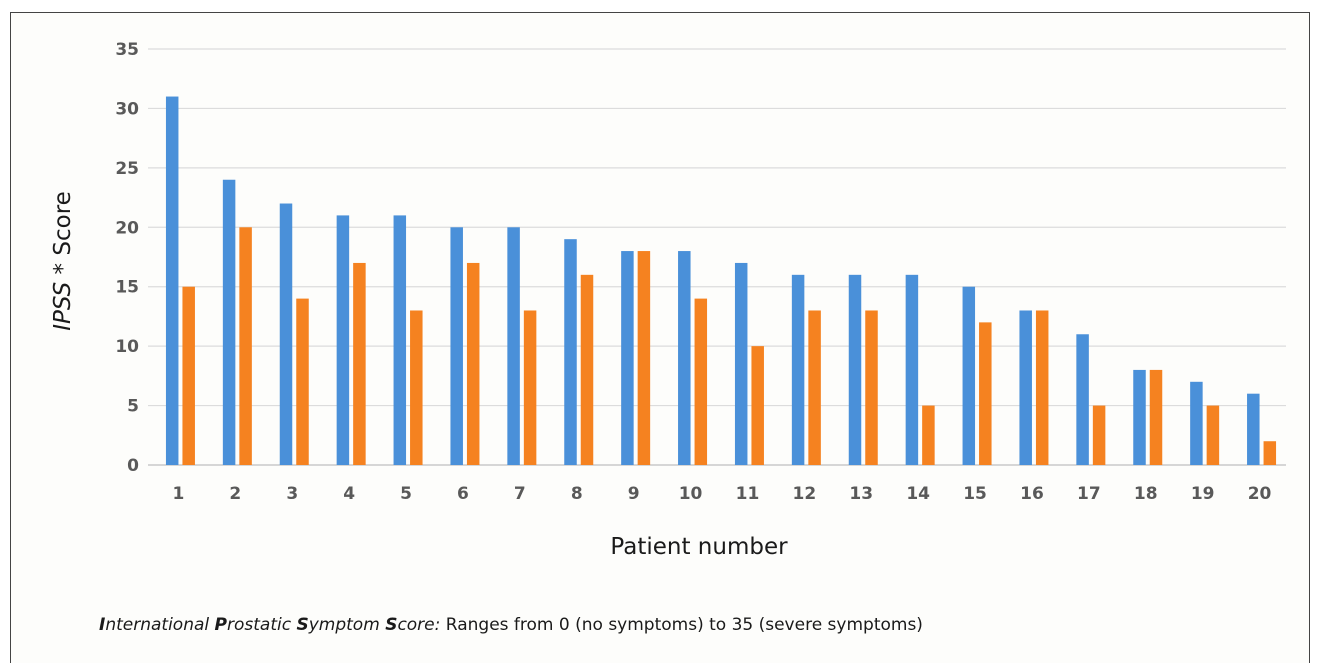 Image resolution: width=1322 pixels, height=663 pixels. What do you see at coordinates (349, 494) in the screenshot?
I see `x-tick-label: 4` at bounding box center [349, 494].